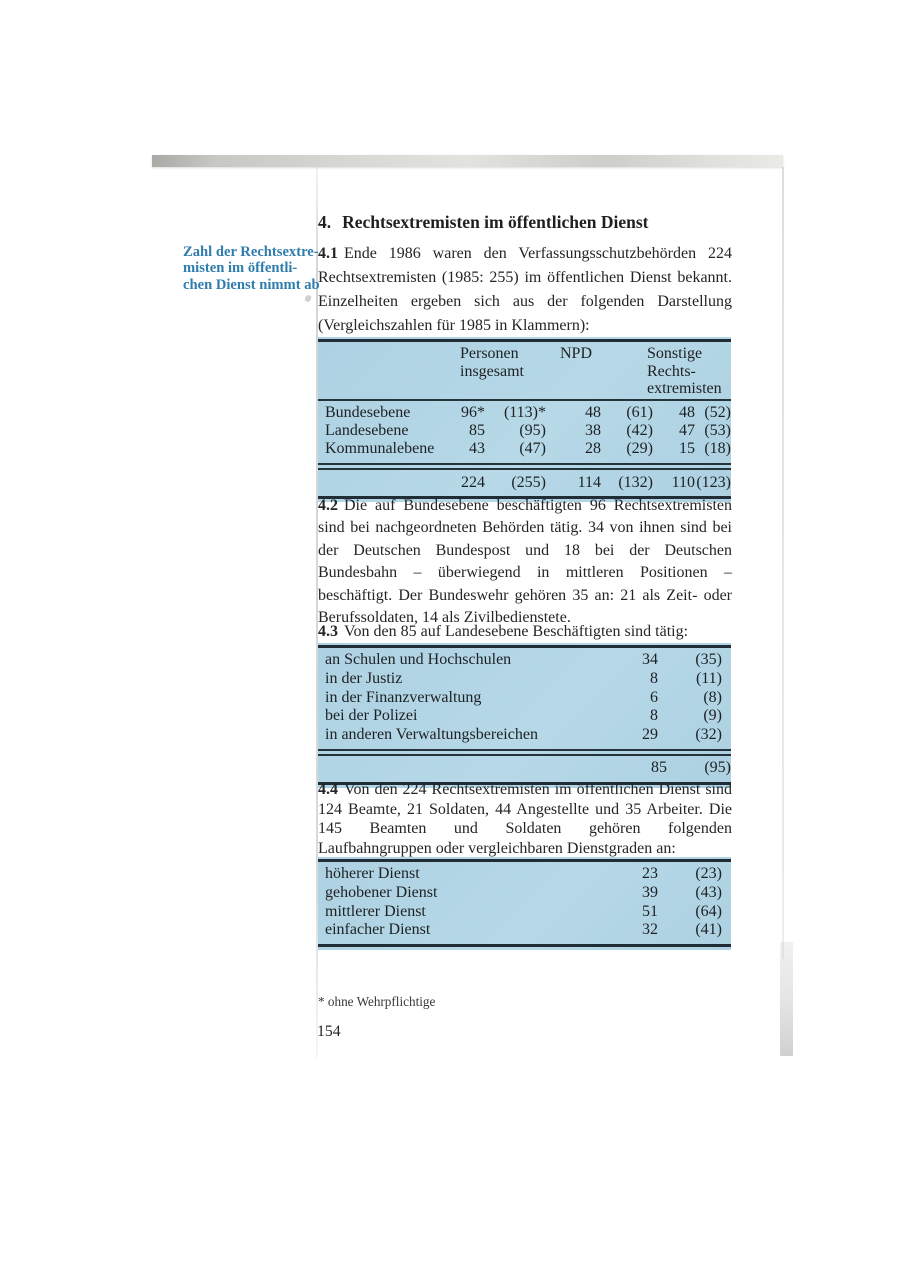 The height and width of the screenshot is (1272, 900). Describe the element at coordinates (687, 449) in the screenshot. I see `cell-value: 15` at that location.